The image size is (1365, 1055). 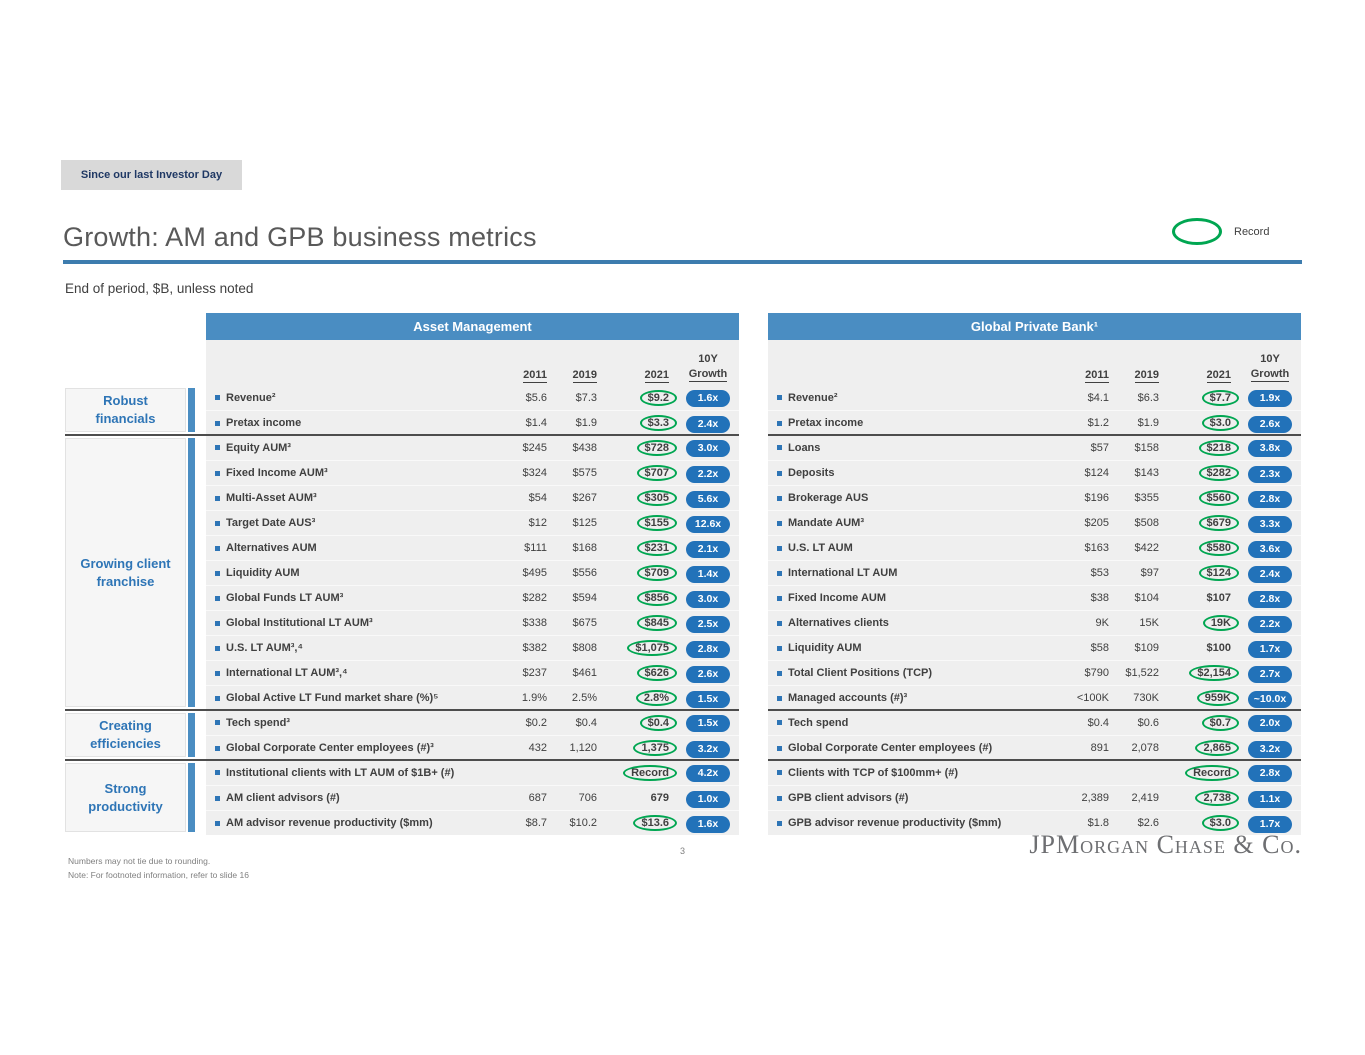 I want to click on value-2011: $124, so click(x=1096, y=473).